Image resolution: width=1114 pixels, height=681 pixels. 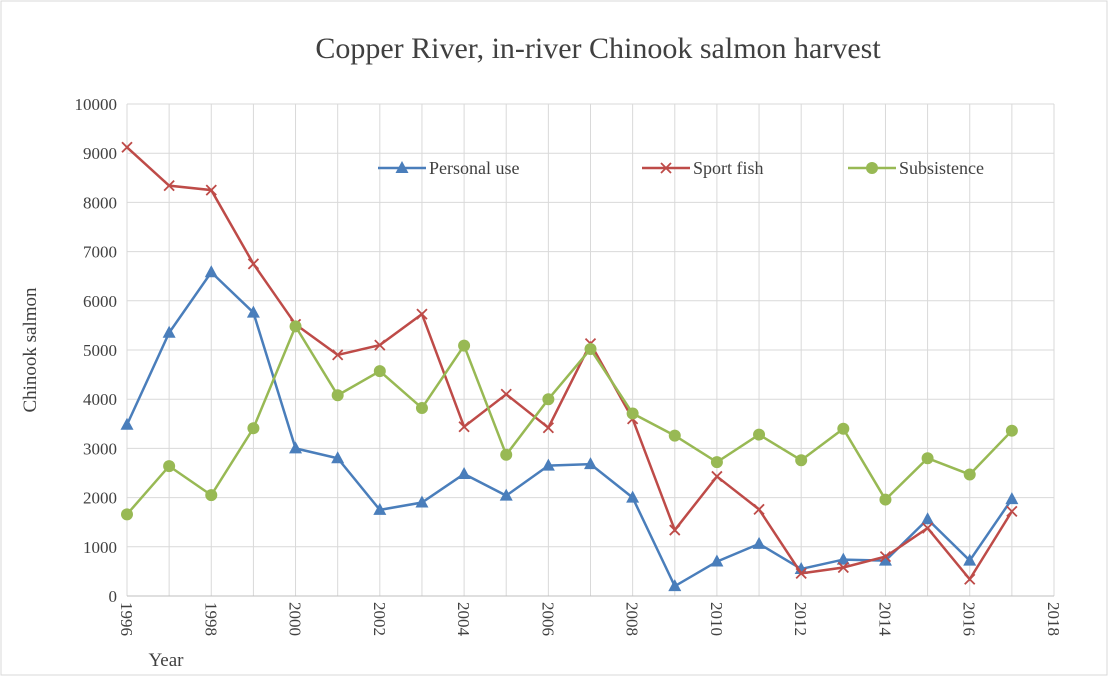 What do you see at coordinates (969, 619) in the screenshot?
I see `x-tick-label: 2016` at bounding box center [969, 619].